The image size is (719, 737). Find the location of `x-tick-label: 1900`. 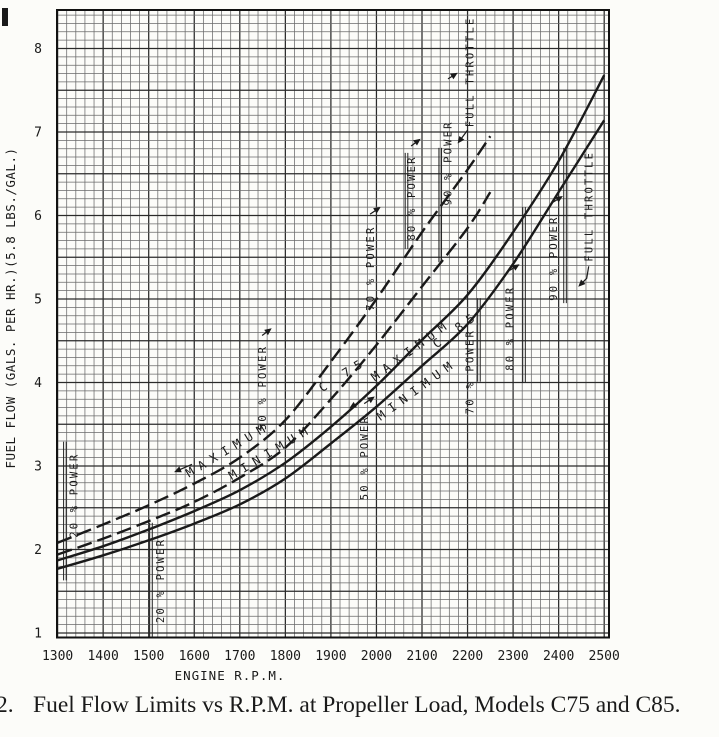

x-tick-label: 1900 is located at coordinates (330, 656).